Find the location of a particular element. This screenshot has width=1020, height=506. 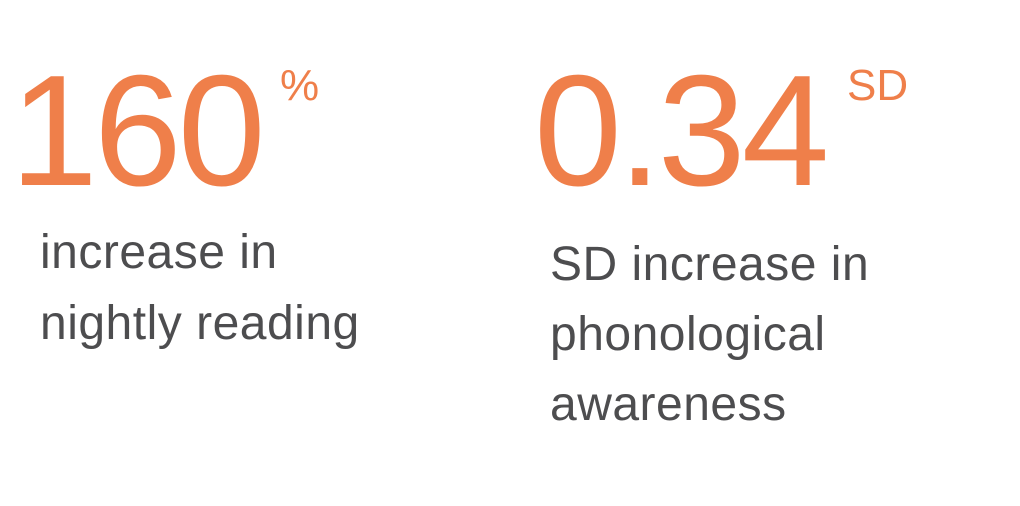

stat-description-line: nightly reading is located at coordinates (200, 323).